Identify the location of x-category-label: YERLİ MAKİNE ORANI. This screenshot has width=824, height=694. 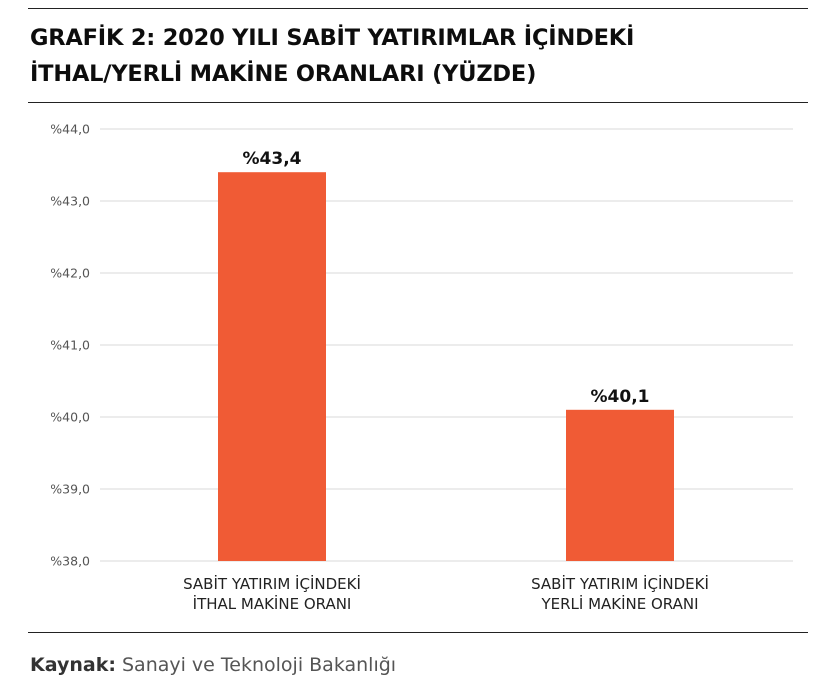
(619, 603).